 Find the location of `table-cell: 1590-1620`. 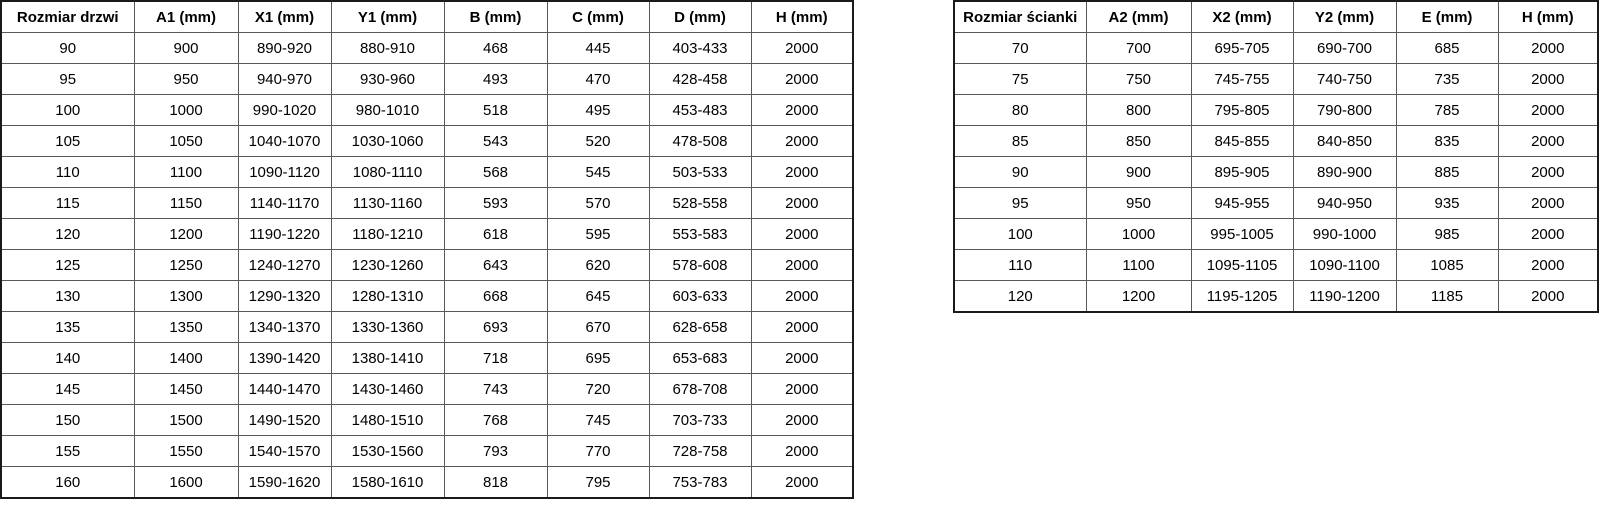

table-cell: 1590-1620 is located at coordinates (284, 482).